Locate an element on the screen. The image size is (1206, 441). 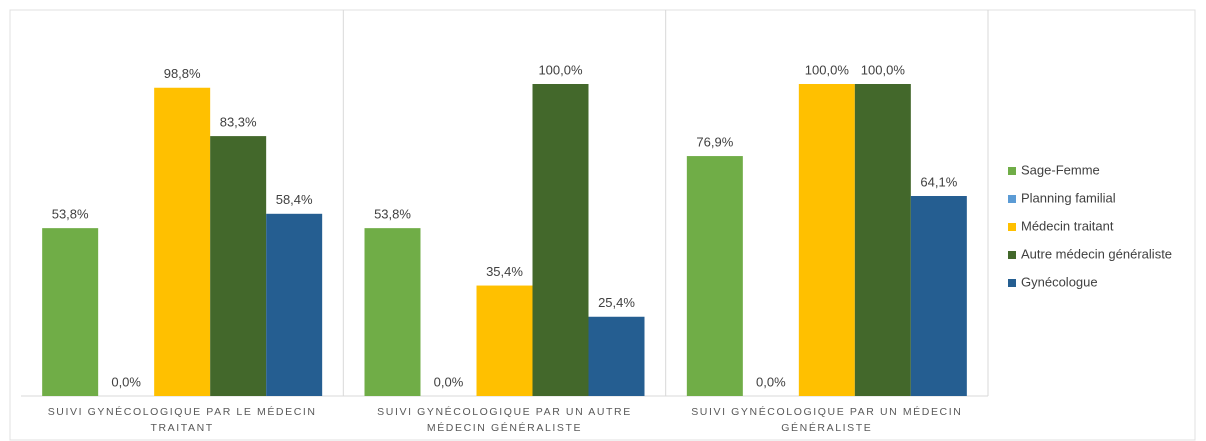
data-label: 25,4% is located at coordinates (616, 302).